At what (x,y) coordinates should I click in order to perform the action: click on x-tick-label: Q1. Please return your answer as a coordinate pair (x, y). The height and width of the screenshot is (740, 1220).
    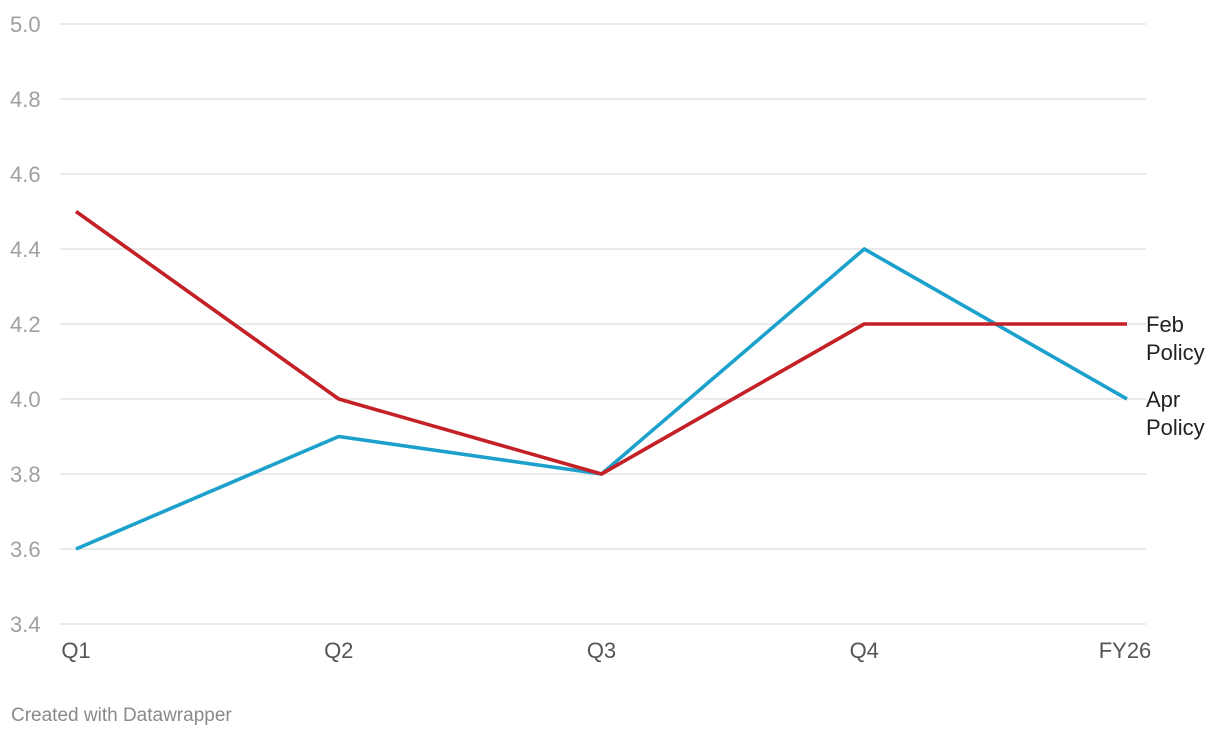
    Looking at the image, I should click on (75, 650).